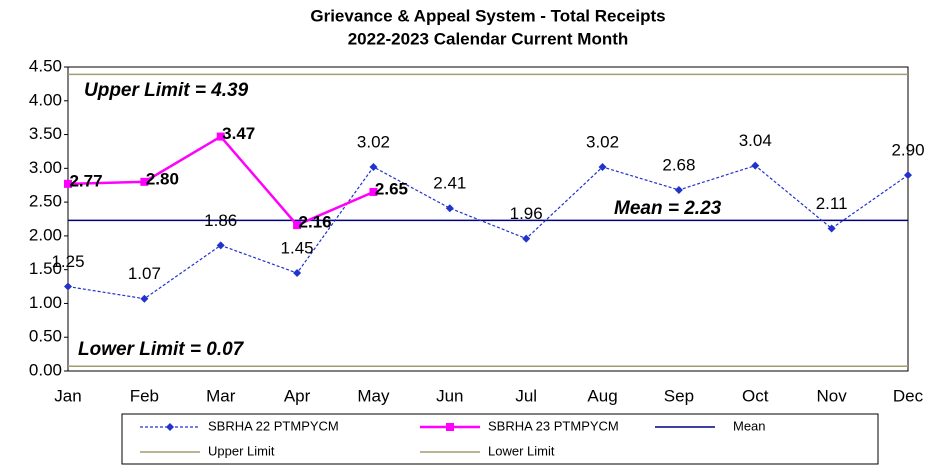 This screenshot has width=947, height=465. I want to click on x-tick-label: Jan, so click(67, 395).